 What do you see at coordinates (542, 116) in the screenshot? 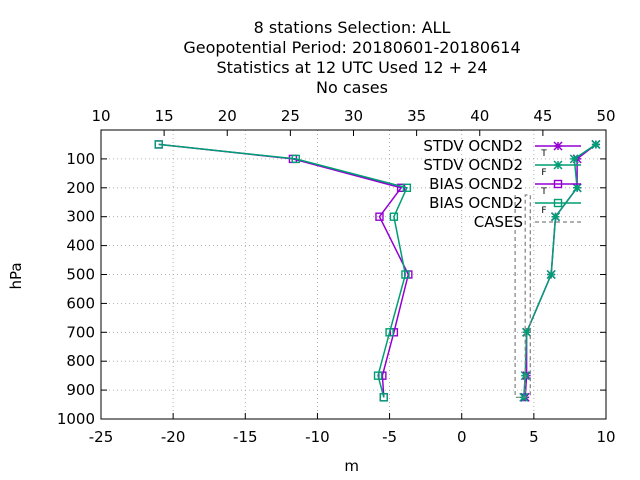
I see `x2-tick-label: 45` at bounding box center [542, 116].